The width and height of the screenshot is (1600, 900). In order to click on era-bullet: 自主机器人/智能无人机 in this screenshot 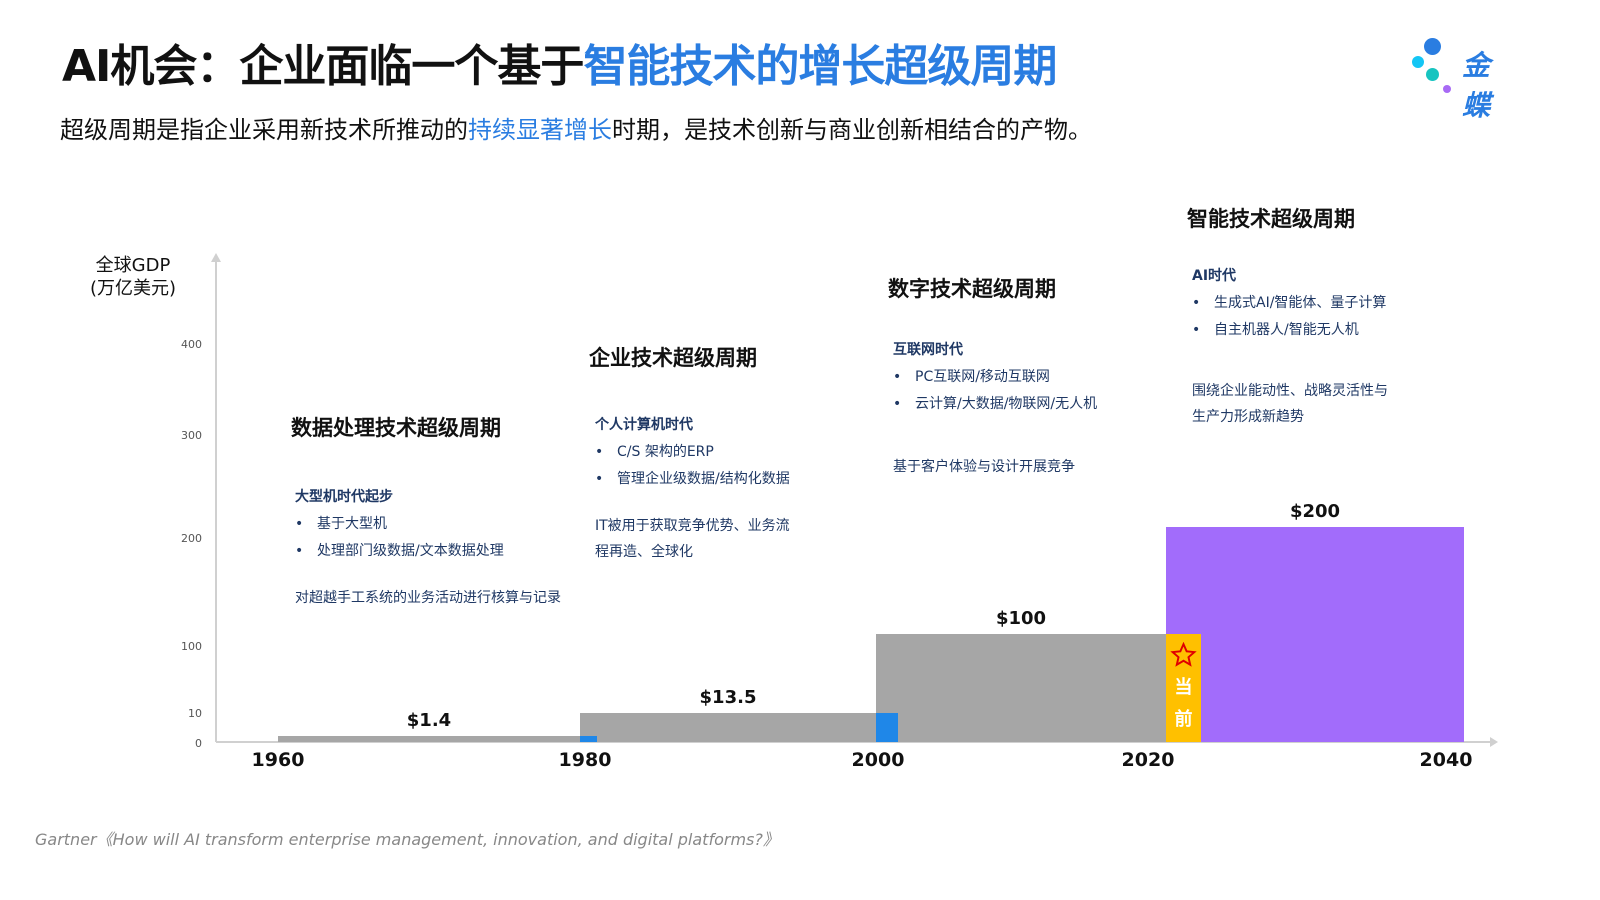, I will do `click(1292, 330)`.